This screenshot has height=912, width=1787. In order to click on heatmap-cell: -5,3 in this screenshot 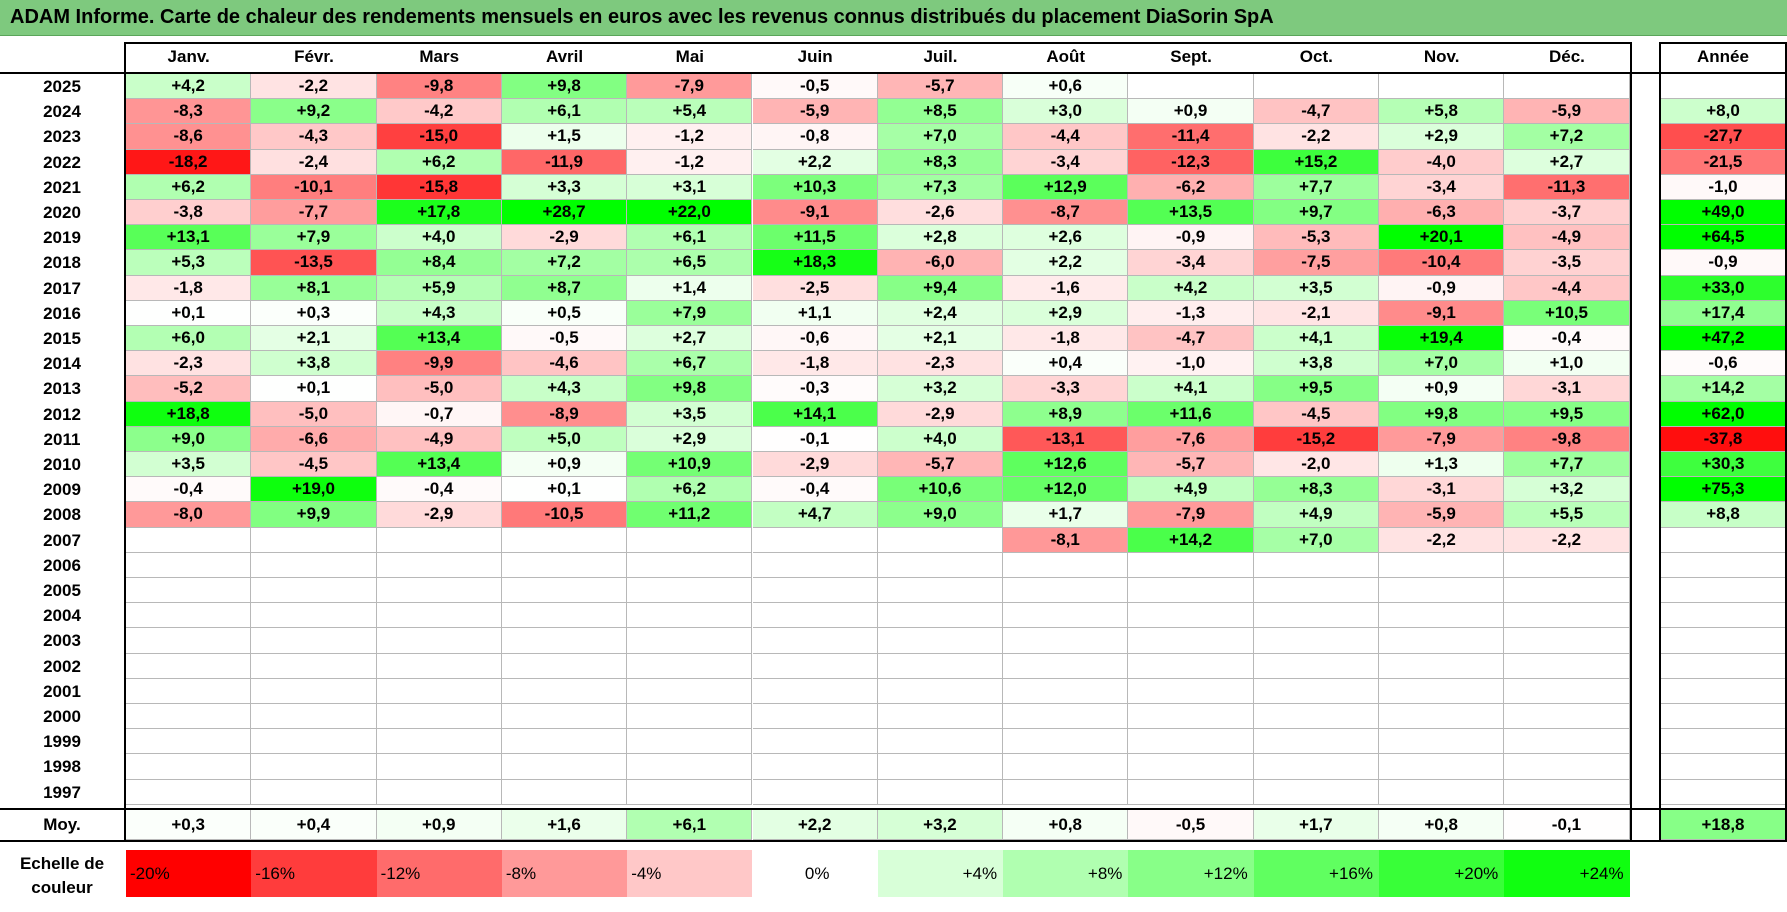, I will do `click(1316, 238)`.